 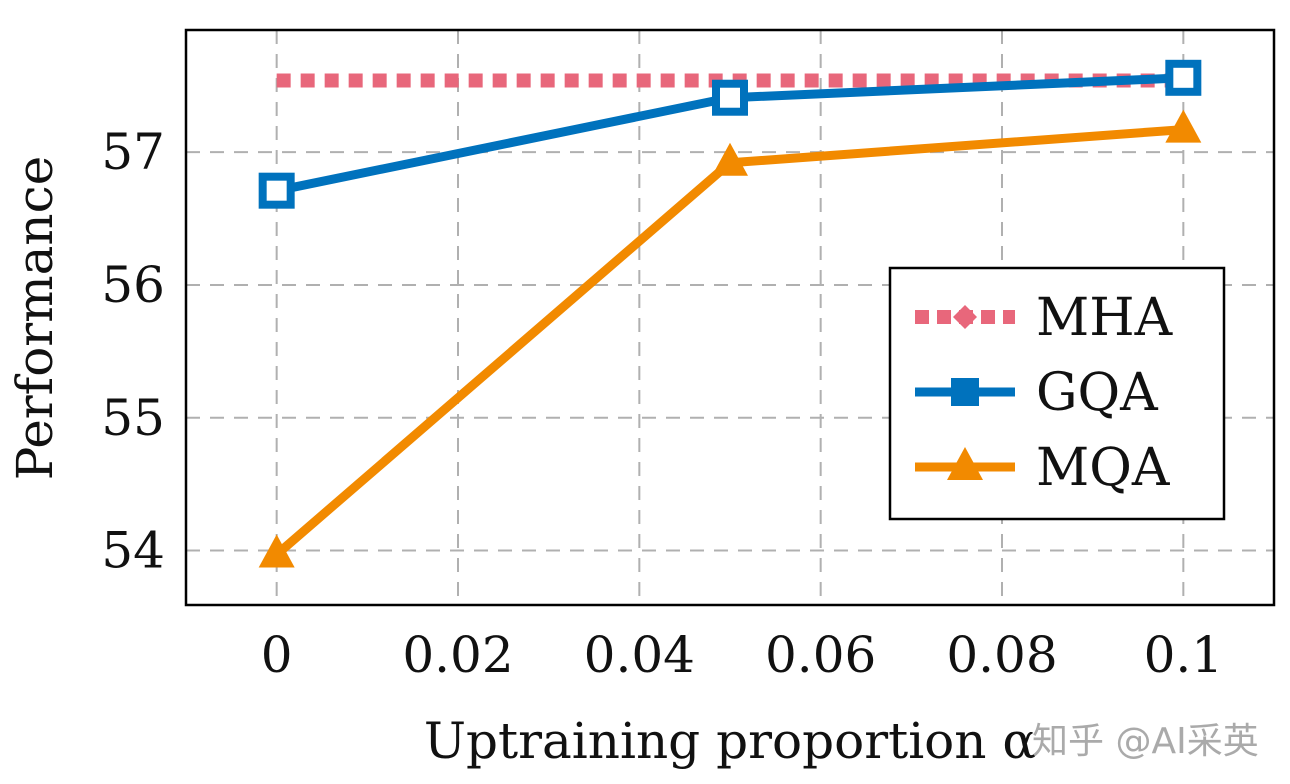 What do you see at coordinates (730, 741) in the screenshot?
I see `x-axis-label: Uptraining proportion α` at bounding box center [730, 741].